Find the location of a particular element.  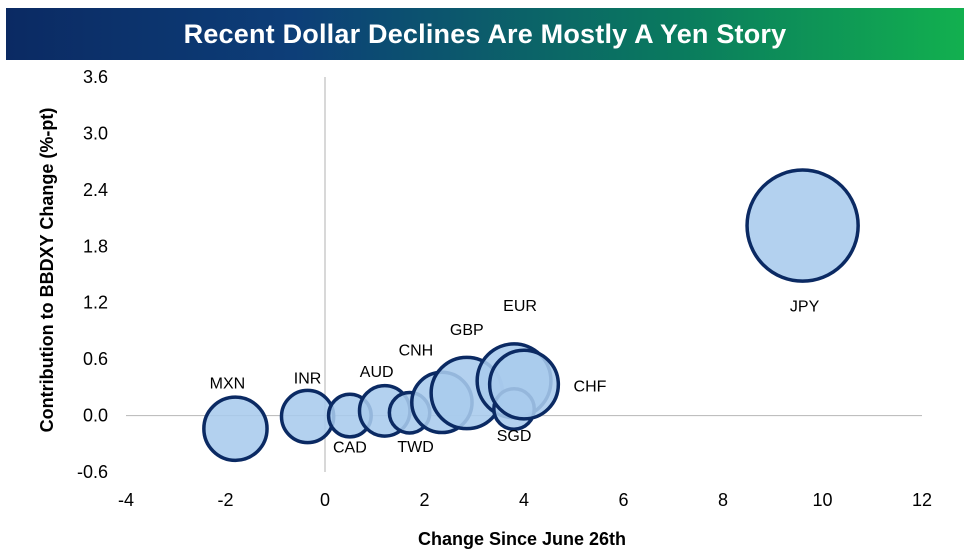

label-cad: CAD is located at coordinates (350, 448).